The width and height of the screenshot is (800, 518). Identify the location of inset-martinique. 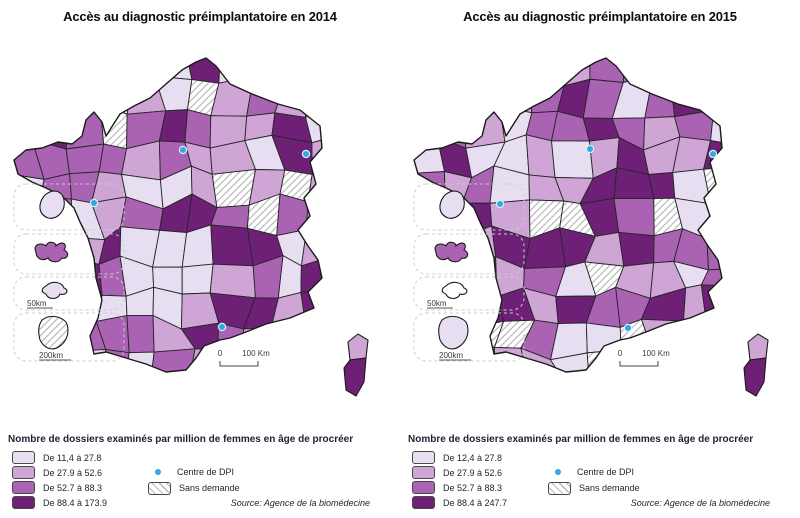
(452, 204).